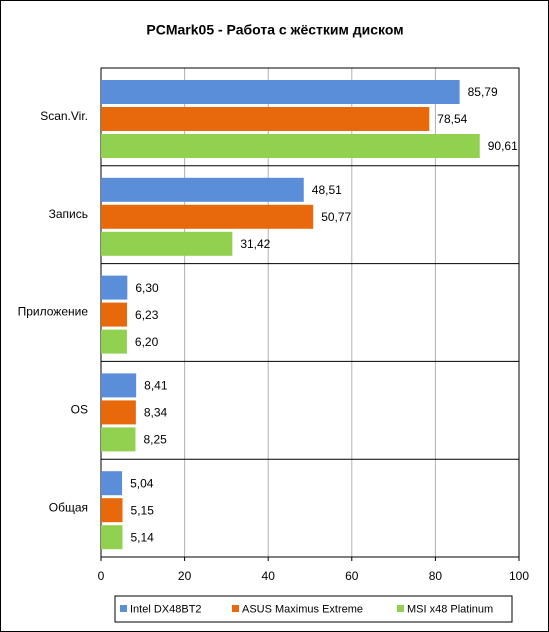  What do you see at coordinates (519, 576) in the screenshot?
I see `x-tick-label: 100` at bounding box center [519, 576].